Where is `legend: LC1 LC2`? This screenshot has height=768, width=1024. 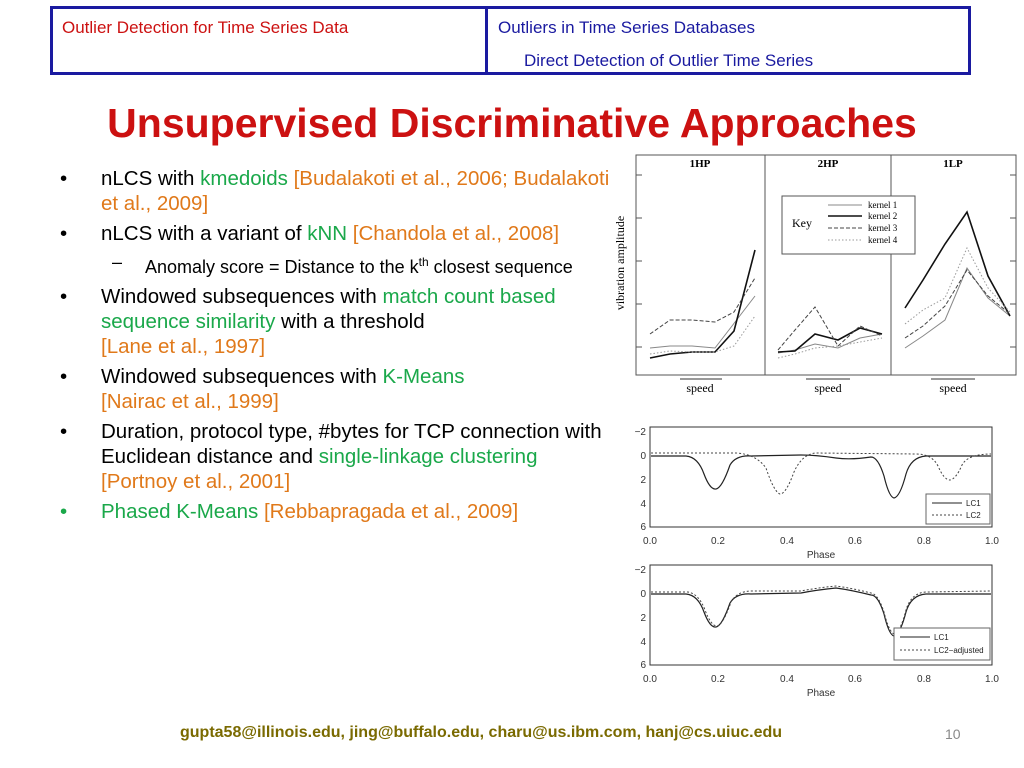 legend: LC1 LC2 is located at coordinates (958, 509).